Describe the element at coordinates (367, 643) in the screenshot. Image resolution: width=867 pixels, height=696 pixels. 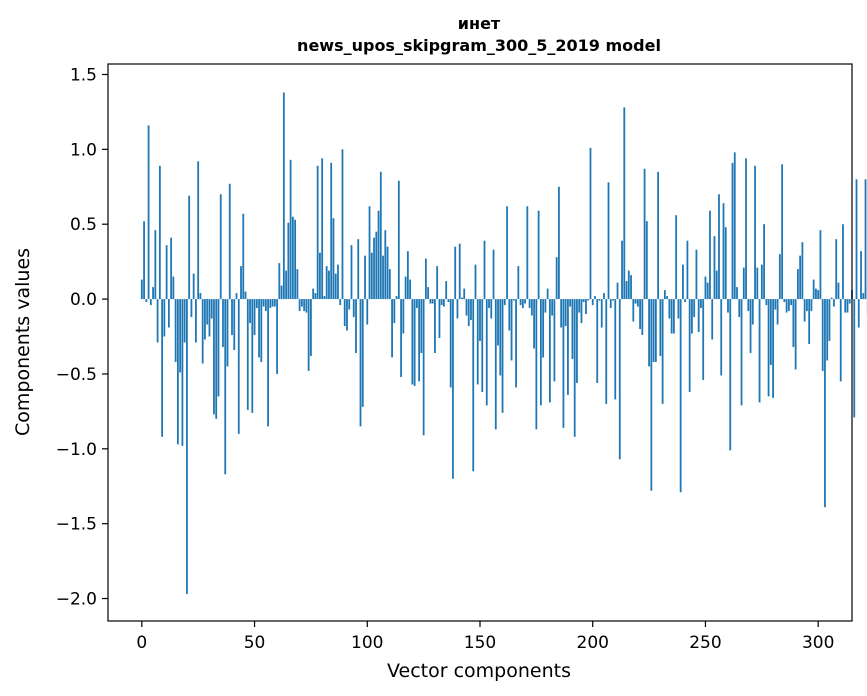
I see `x-tick-label: 100` at that location.